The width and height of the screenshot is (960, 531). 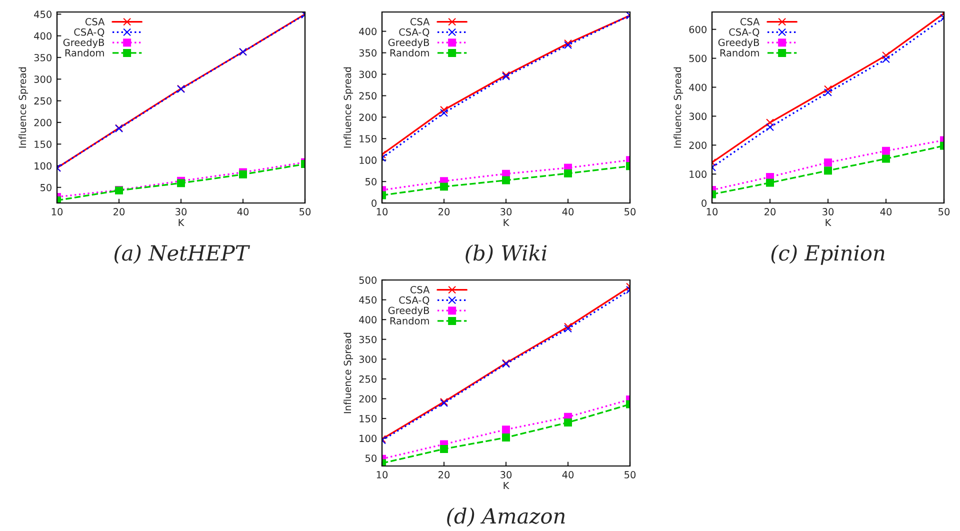 I want to click on text: (b) Wiki, so click(x=506, y=254).